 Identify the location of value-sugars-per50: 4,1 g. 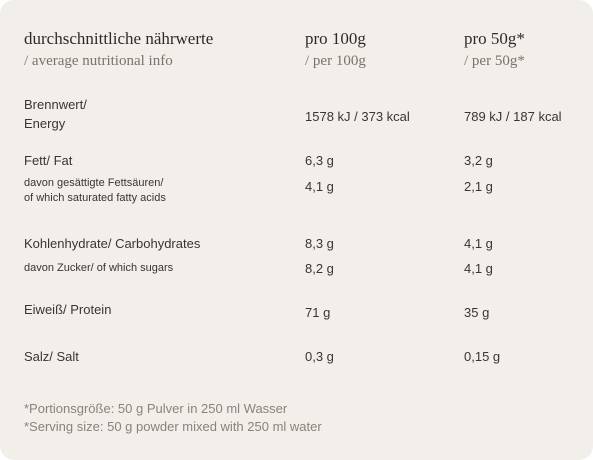
(478, 268).